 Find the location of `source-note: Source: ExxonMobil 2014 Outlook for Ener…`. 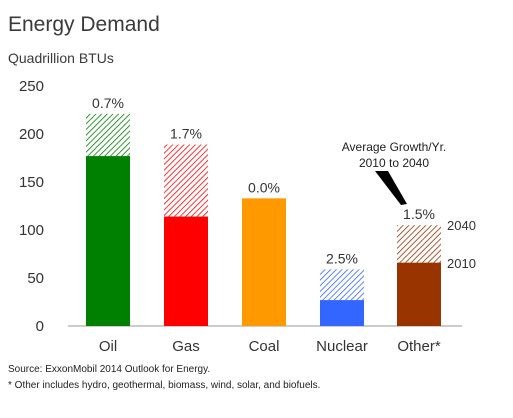

source-note: Source: ExxonMobil 2014 Outlook for Ener… is located at coordinates (109, 369).